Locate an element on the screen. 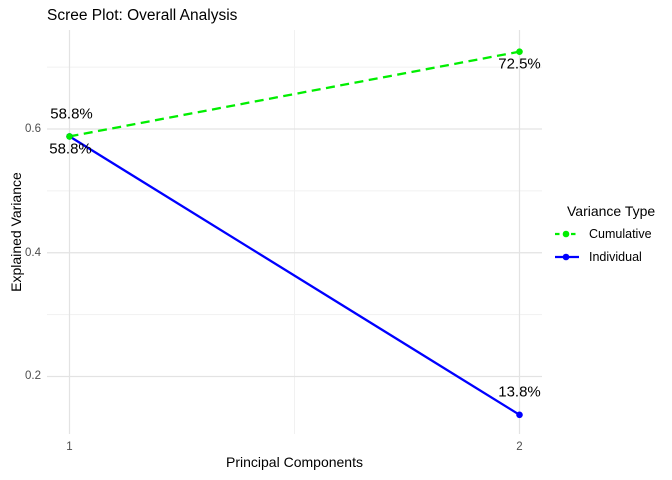 Image resolution: width=672 pixels, height=480 pixels. point-label: 72.5% is located at coordinates (519, 64).